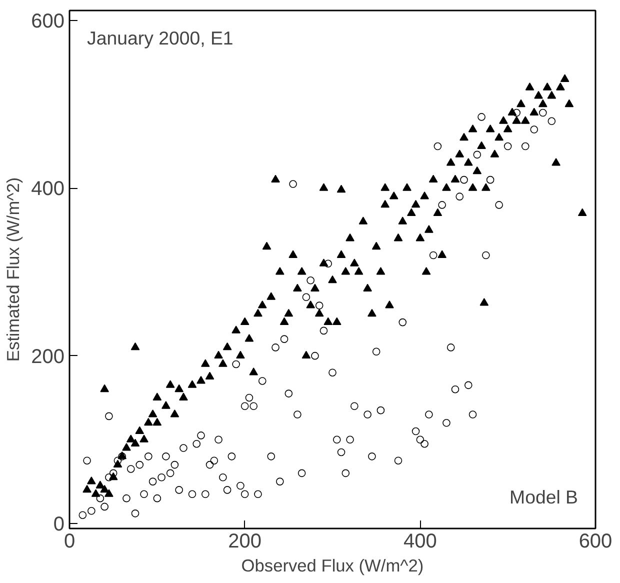 The height and width of the screenshot is (583, 620). Describe the element at coordinates (48, 21) in the screenshot. I see `y-tick-label: 600` at that location.